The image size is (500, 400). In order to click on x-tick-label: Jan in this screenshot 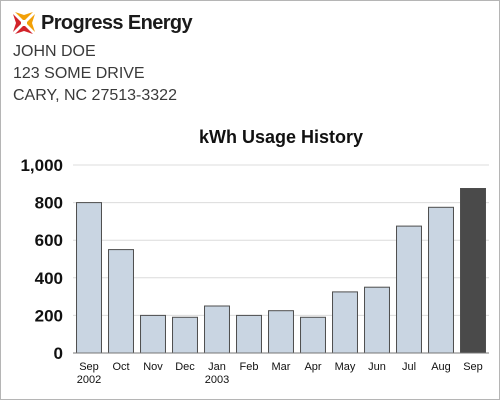, I will do `click(217, 367)`.